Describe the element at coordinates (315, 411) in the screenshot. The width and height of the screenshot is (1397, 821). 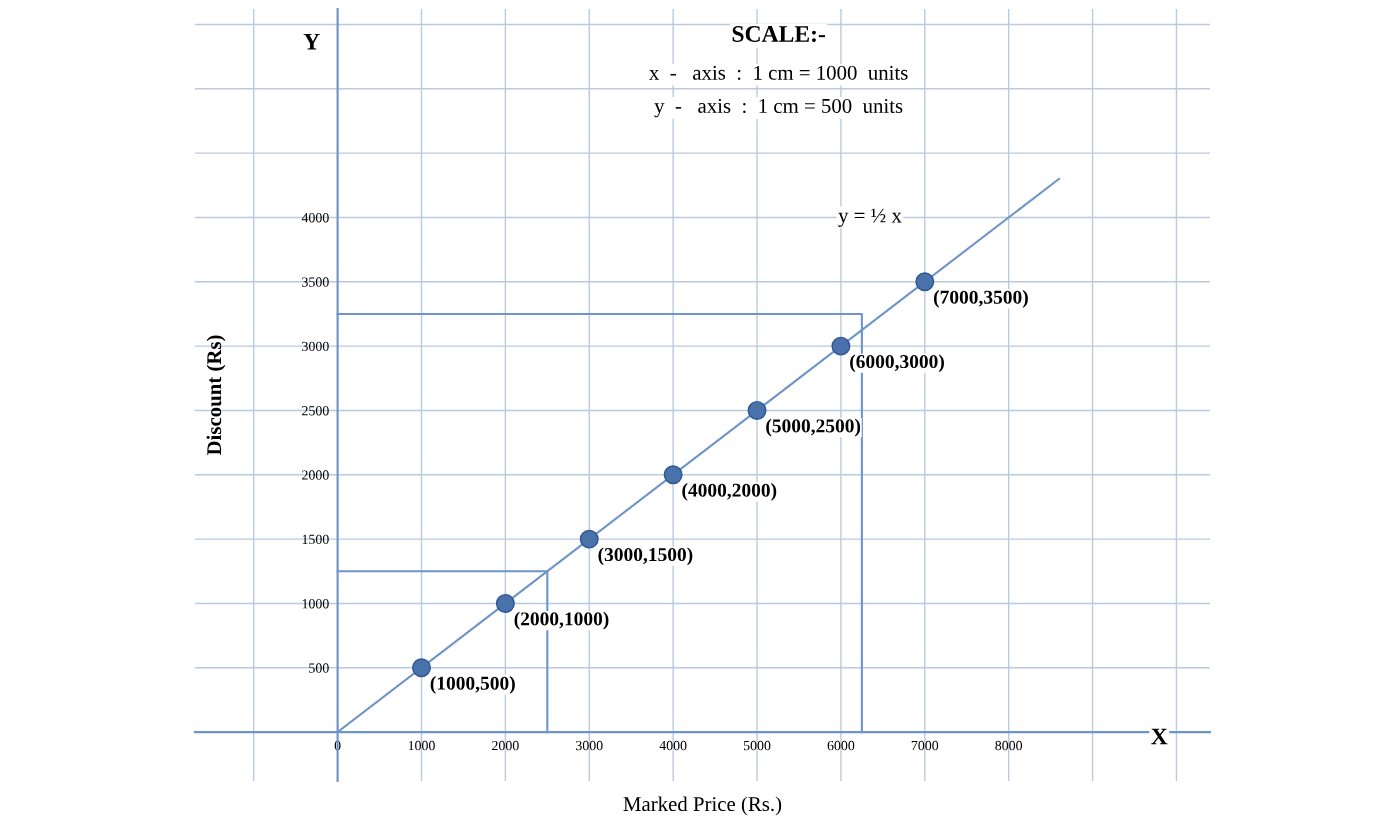
I see `y-tick-label: 2500` at that location.